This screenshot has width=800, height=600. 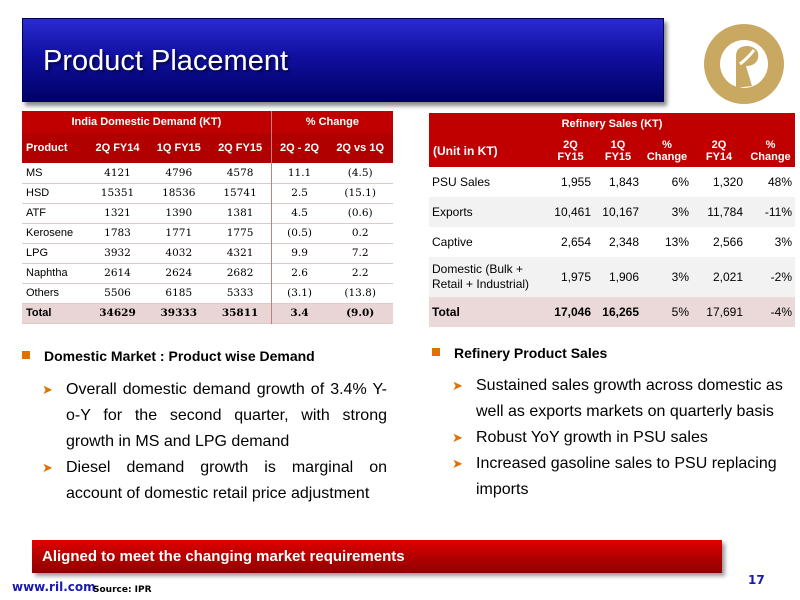 I want to click on left-section-heading: Domestic Market : Product wise Demand, so click(x=168, y=356).